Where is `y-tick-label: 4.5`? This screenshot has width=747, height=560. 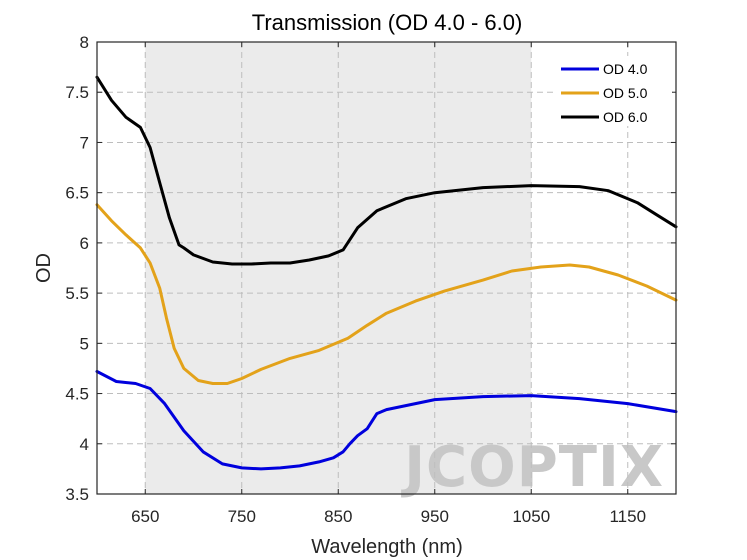
y-tick-label: 4.5 is located at coordinates (77, 394).